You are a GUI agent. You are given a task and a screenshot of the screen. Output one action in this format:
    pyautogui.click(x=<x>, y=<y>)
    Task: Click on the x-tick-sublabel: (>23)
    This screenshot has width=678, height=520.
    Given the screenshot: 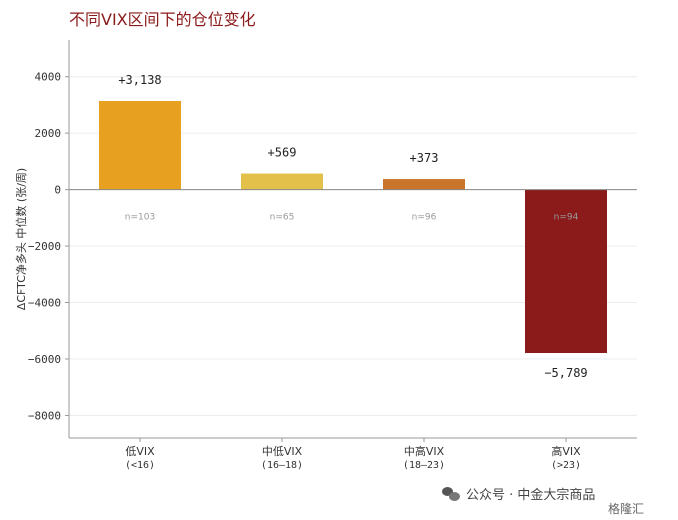 What is the action you would take?
    pyautogui.click(x=566, y=465)
    